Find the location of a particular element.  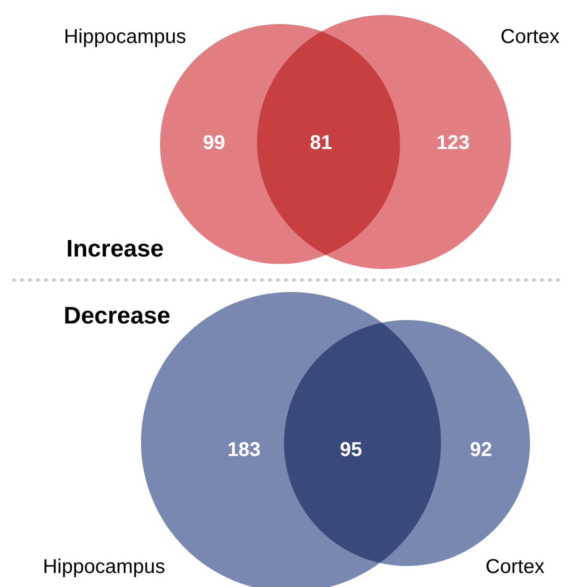

data-label: 123 is located at coordinates (453, 143).